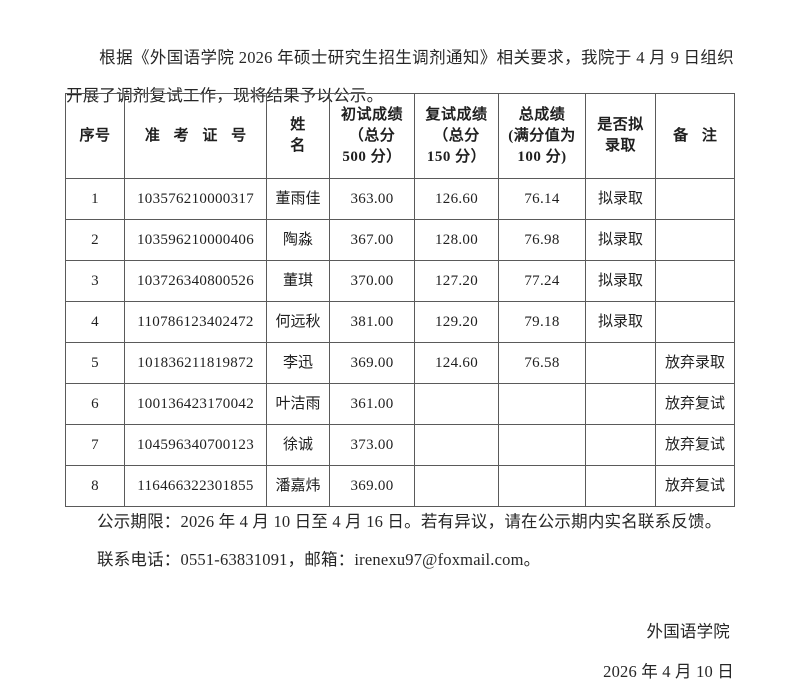 Image resolution: width=798 pixels, height=697 pixels. Describe the element at coordinates (697, 135) in the screenshot. I see `column-header-remark-label: 备 注` at that location.